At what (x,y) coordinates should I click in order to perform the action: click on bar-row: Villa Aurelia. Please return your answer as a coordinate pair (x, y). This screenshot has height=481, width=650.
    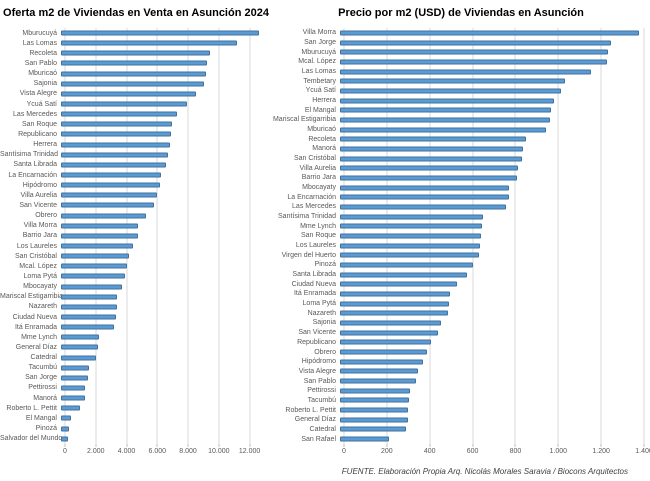
    Looking at the image, I should click on (136, 195).